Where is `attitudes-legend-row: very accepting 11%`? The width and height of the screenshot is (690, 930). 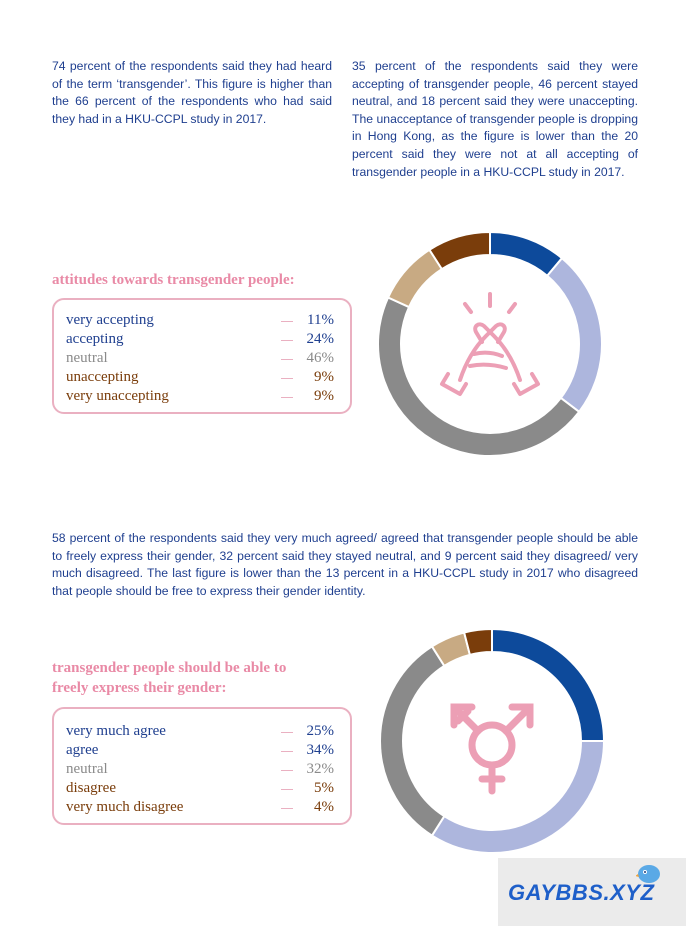 attitudes-legend-row: very accepting 11% is located at coordinates (202, 321).